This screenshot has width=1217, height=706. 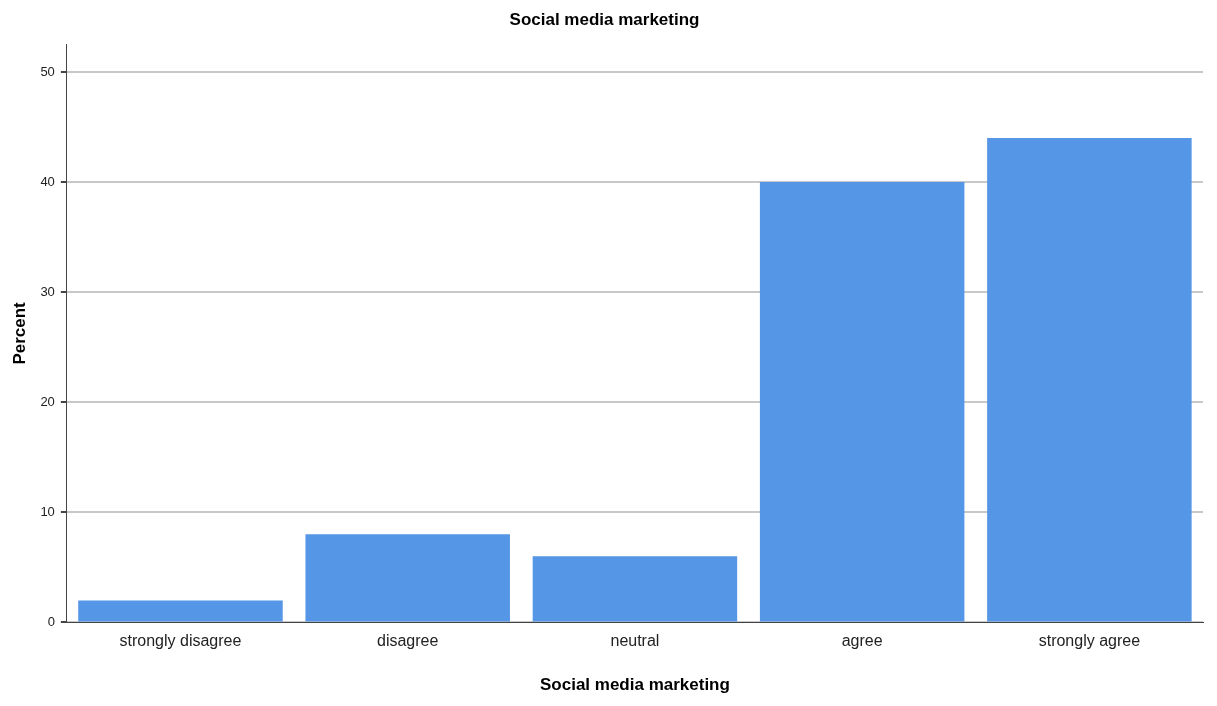 What do you see at coordinates (19, 333) in the screenshot?
I see `y-axis-title: Percent` at bounding box center [19, 333].